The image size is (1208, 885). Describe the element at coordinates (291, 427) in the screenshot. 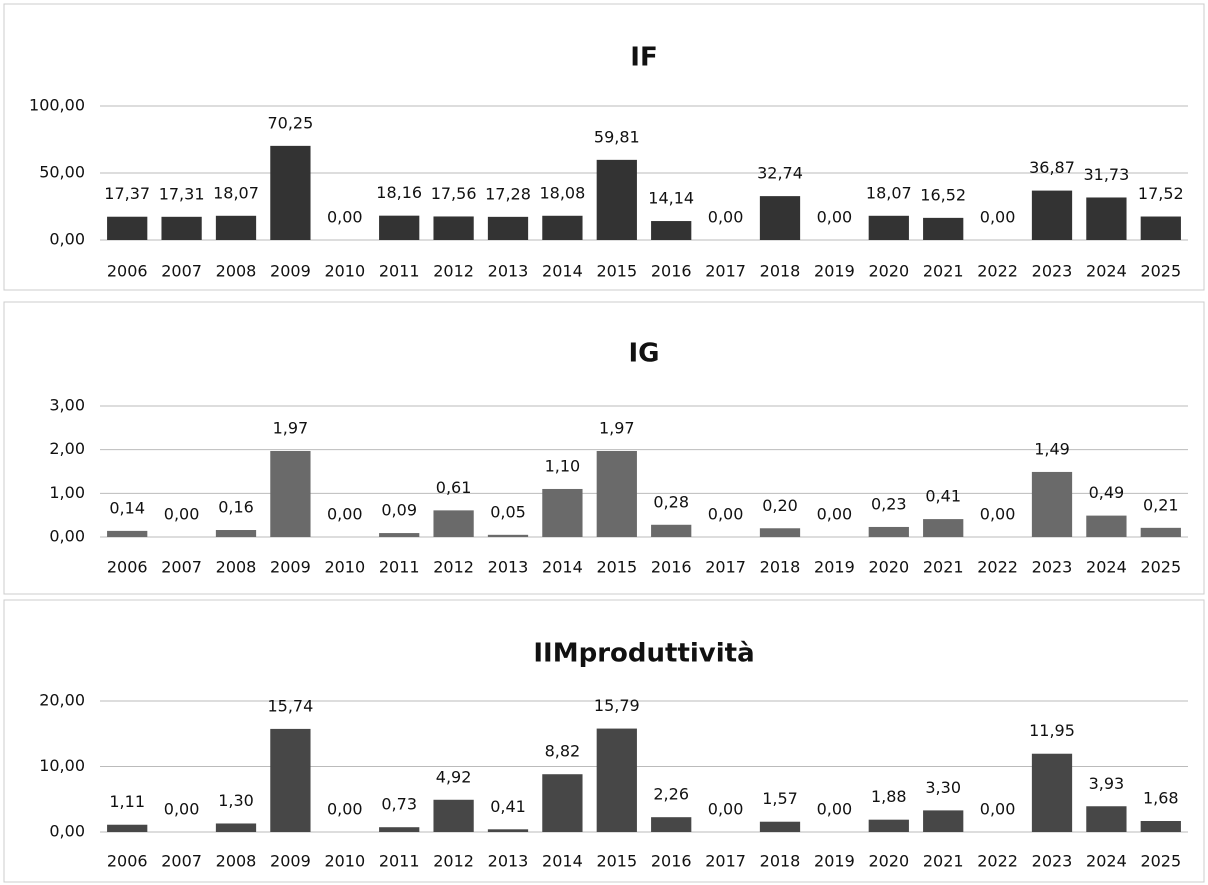

I see `data-label: 1,97` at that location.